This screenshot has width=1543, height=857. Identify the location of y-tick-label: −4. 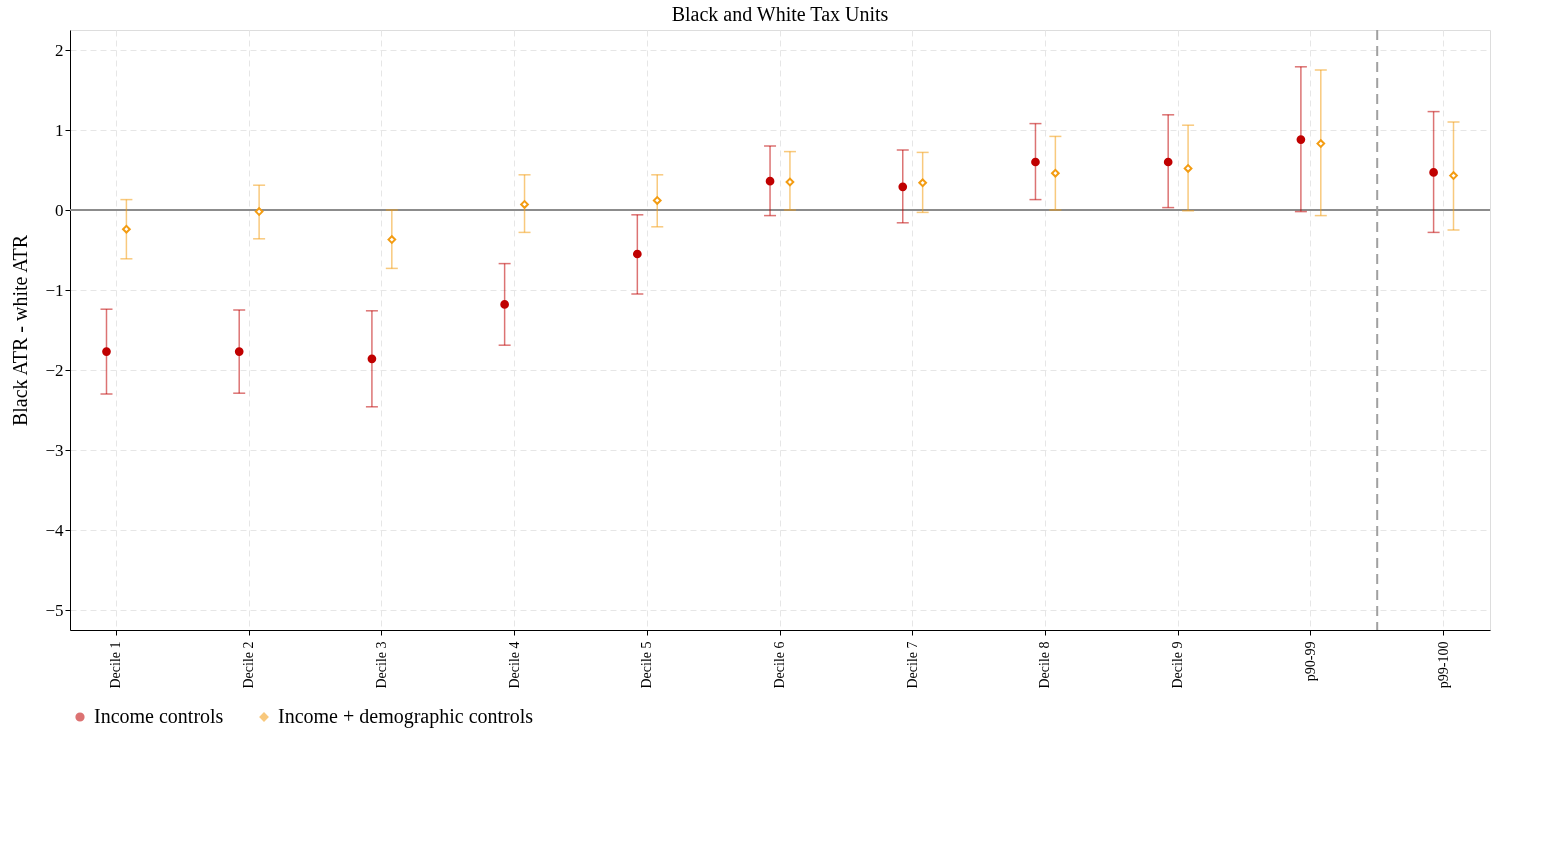
(54, 530).